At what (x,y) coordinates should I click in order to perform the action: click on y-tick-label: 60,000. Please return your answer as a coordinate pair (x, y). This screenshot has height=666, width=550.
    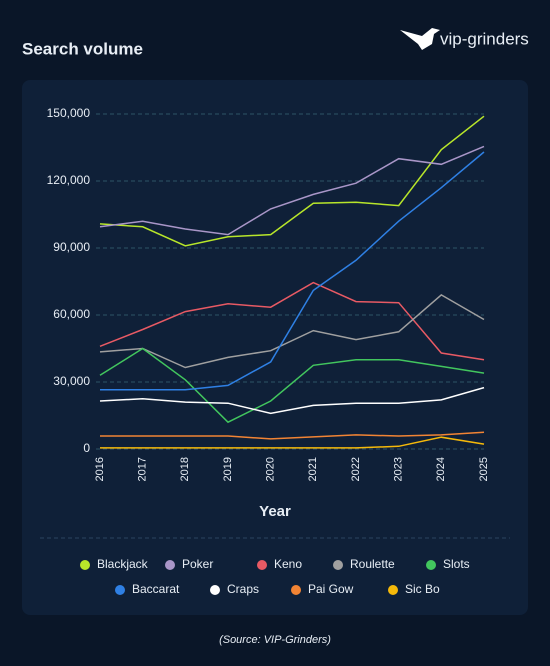
    Looking at the image, I should click on (71, 314).